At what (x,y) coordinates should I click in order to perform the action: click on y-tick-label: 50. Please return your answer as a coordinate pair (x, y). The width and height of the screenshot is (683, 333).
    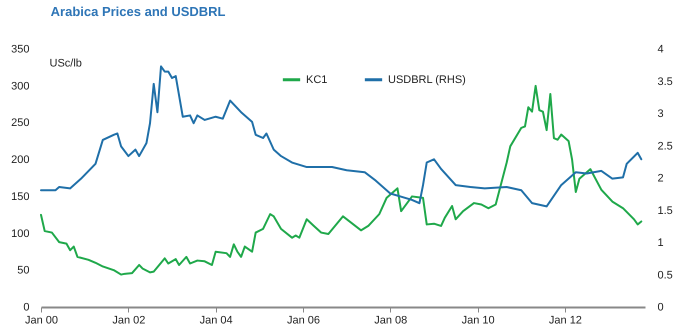
    Looking at the image, I should click on (23, 270).